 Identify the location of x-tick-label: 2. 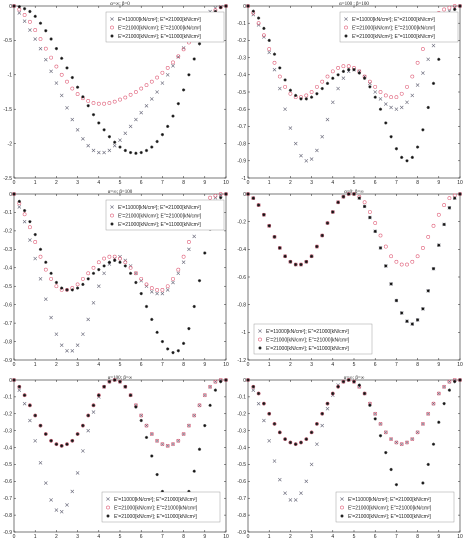
(56, 365).